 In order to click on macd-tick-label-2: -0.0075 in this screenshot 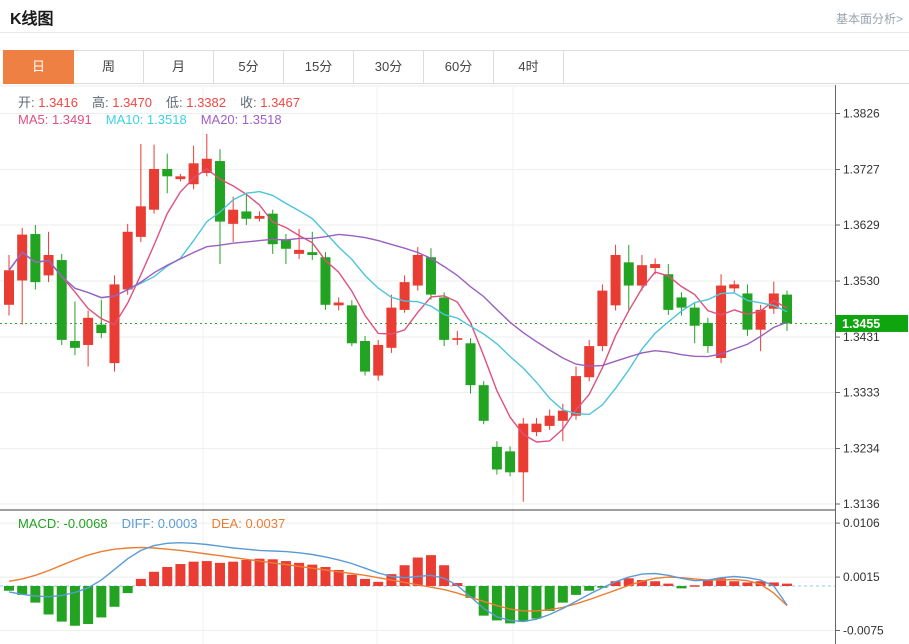, I will do `click(863, 631)`.